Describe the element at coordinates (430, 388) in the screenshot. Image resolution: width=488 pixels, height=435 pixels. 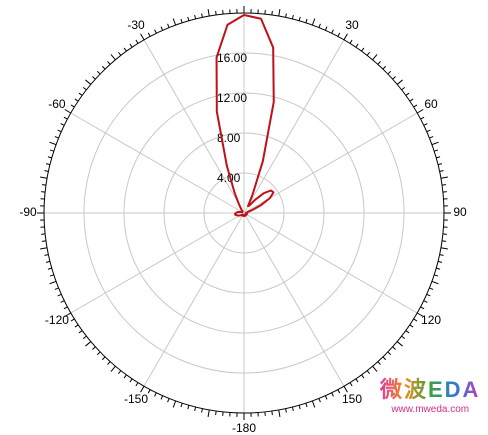
I see `watermark-brand: 微波EDA` at that location.